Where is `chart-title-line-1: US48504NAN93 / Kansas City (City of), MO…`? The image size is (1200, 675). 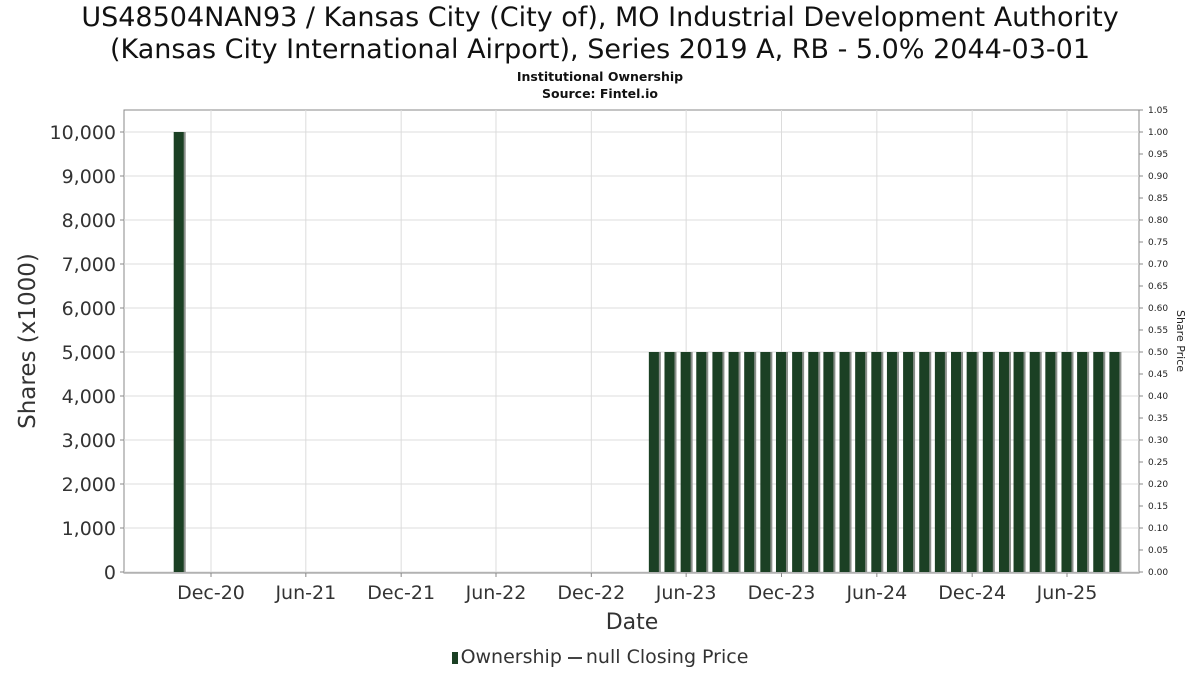 chart-title-line-1: US48504NAN93 / Kansas City (City of), MO… is located at coordinates (600, 17).